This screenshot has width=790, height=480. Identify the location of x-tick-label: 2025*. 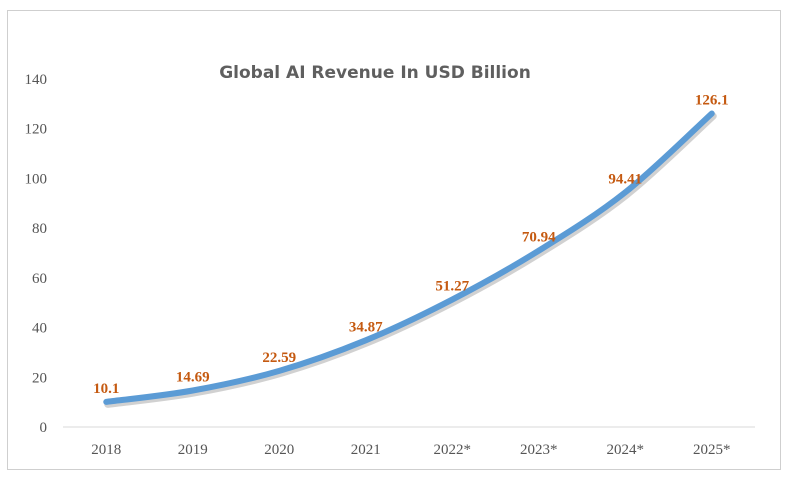
(712, 450).